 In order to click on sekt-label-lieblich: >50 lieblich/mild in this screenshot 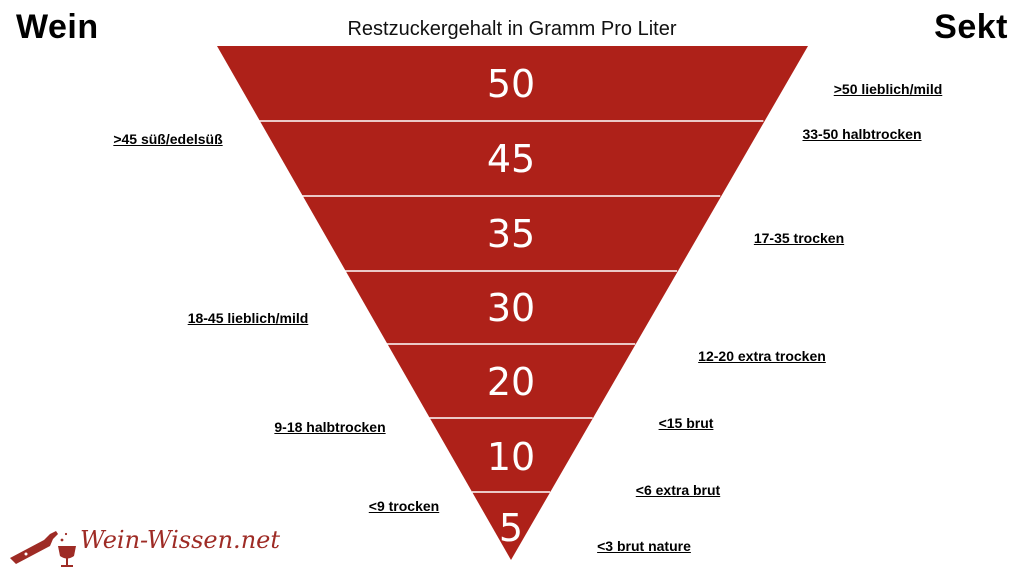, I will do `click(888, 89)`.